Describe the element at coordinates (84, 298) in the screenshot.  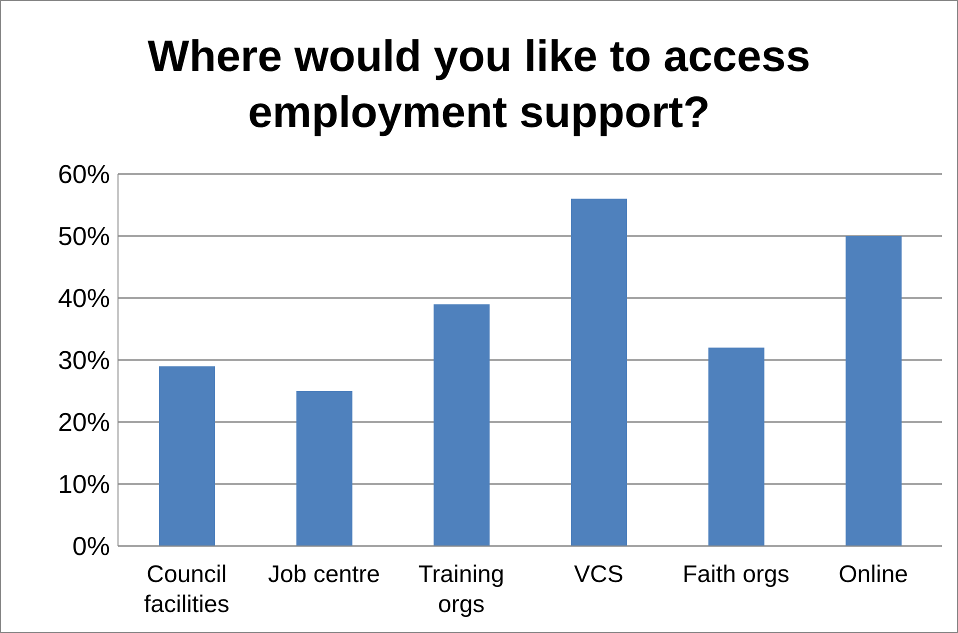
I see `y-tick-label: 40%` at that location.